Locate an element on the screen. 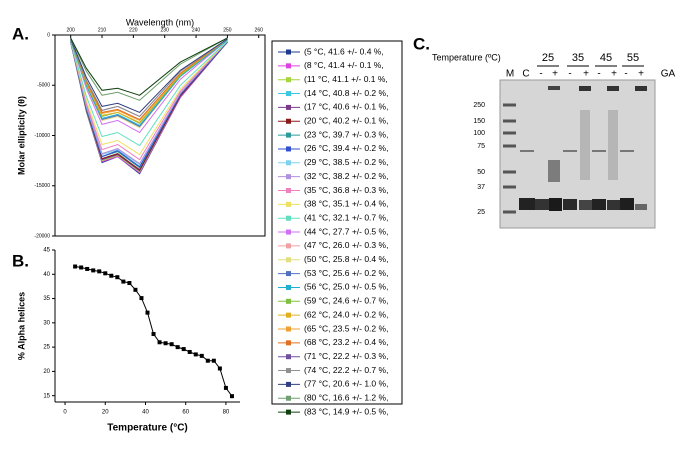 The image size is (685, 464). marker-size-label: 37 is located at coordinates (481, 187).